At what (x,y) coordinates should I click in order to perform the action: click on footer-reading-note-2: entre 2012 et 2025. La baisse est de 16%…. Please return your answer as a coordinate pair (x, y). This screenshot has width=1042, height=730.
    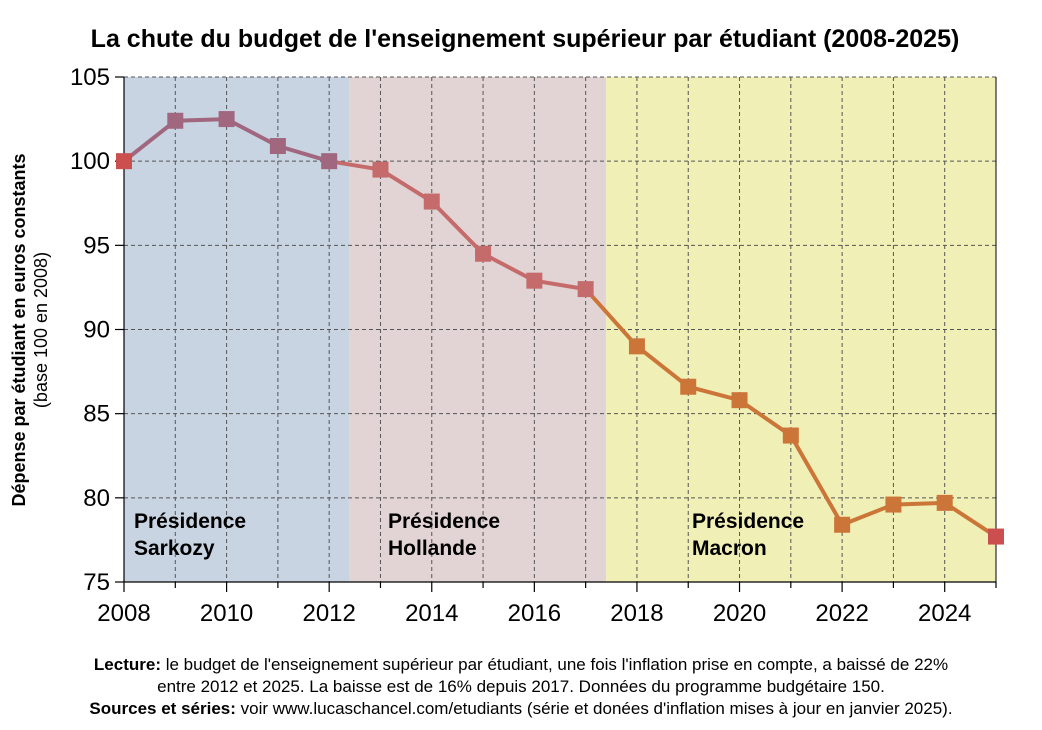
    Looking at the image, I should click on (521, 687).